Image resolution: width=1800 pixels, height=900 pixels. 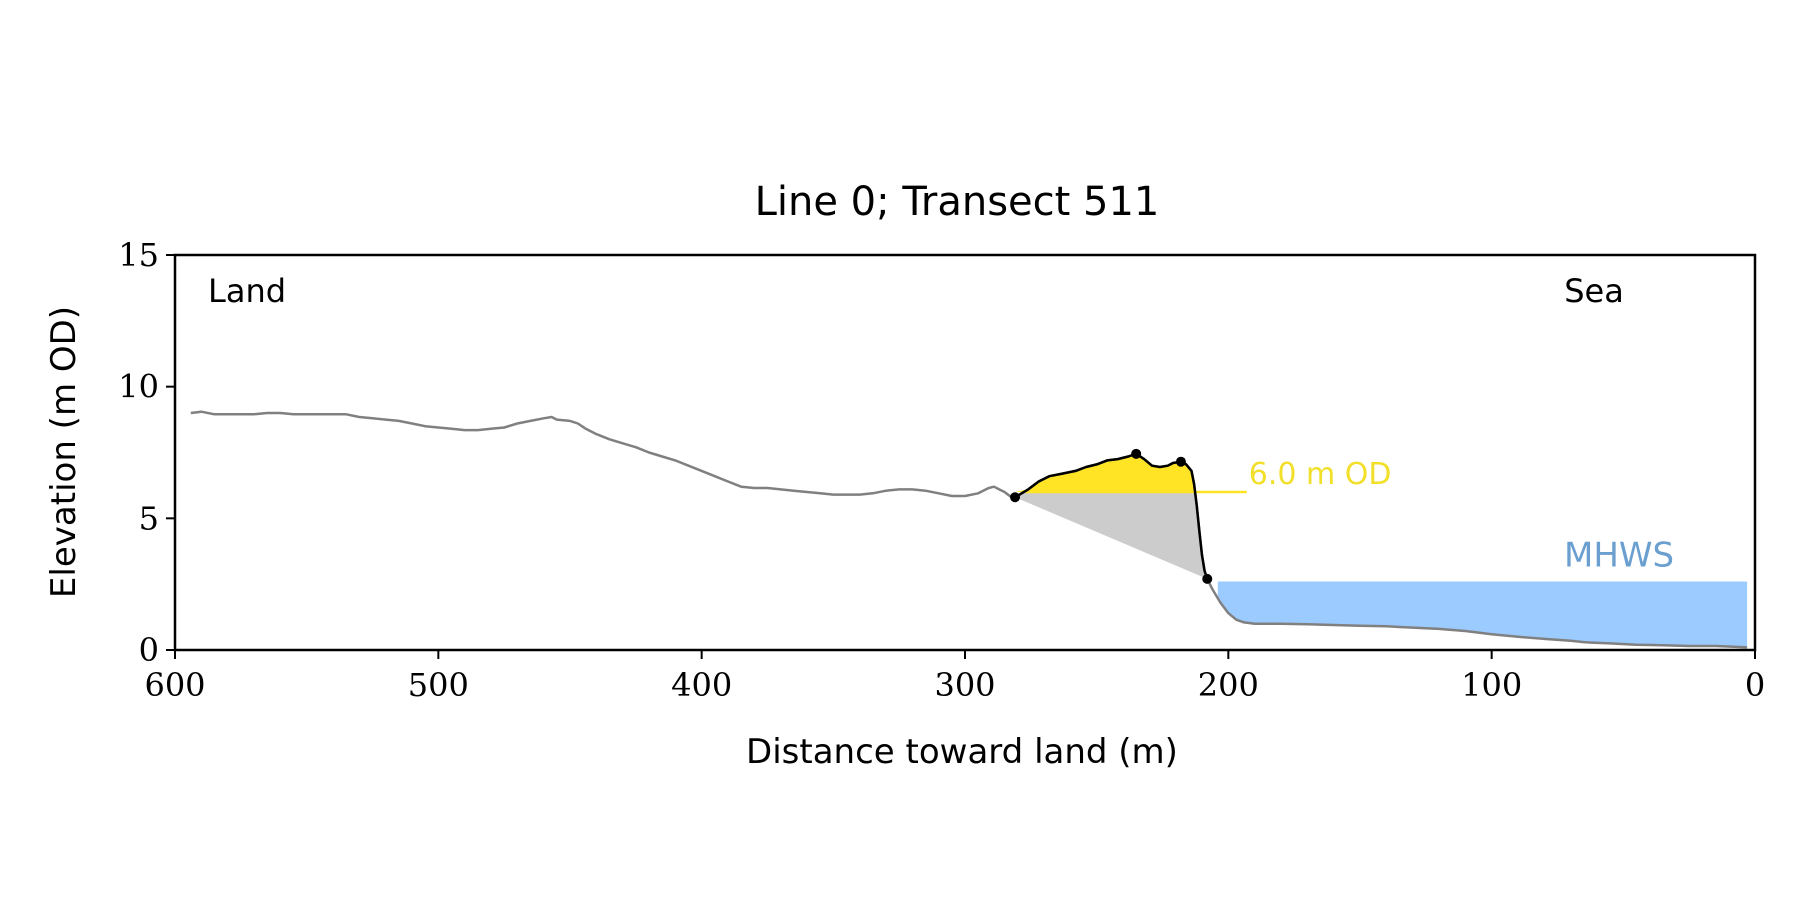 What do you see at coordinates (247, 291) in the screenshot?
I see `corner-label-land: Land` at bounding box center [247, 291].